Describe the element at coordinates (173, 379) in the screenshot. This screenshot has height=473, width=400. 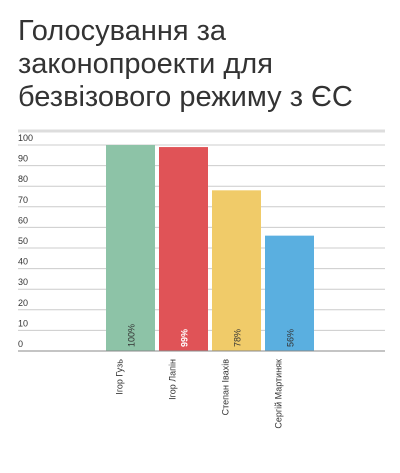
I see `x-tick-label: Ігор Лапін` at that location.